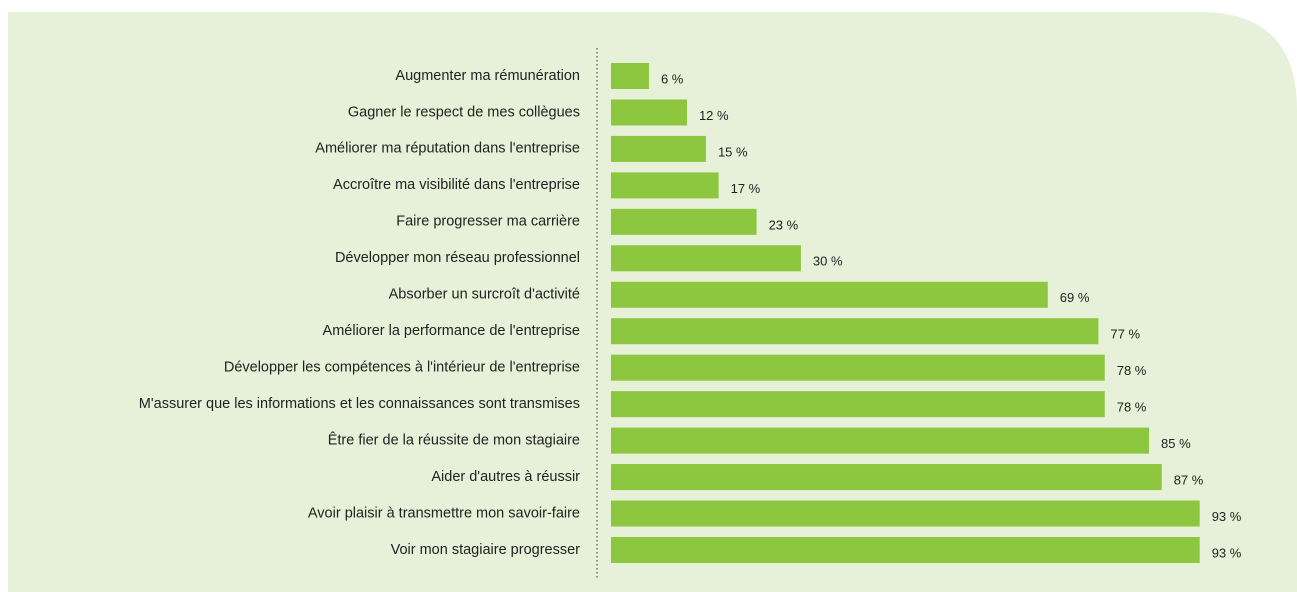 The height and width of the screenshot is (592, 1297). What do you see at coordinates (746, 188) in the screenshot?
I see `value-label: 17 %` at bounding box center [746, 188].